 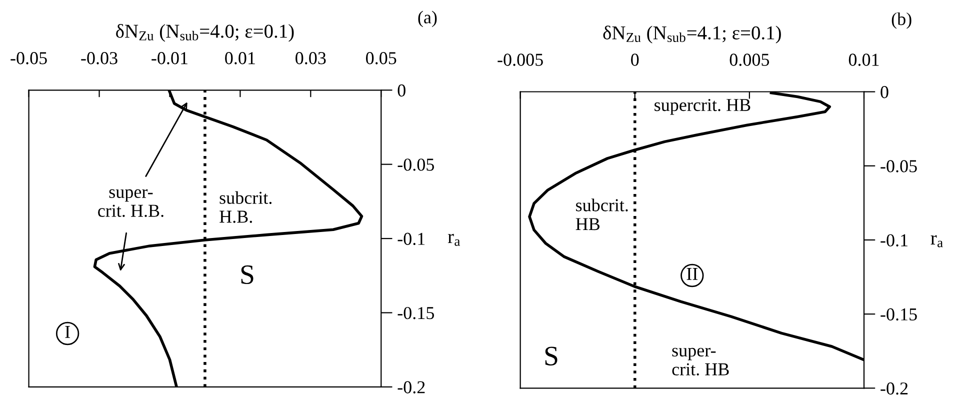 What do you see at coordinates (520, 60) in the screenshot?
I see `x-tick-label: -0.005` at bounding box center [520, 60].